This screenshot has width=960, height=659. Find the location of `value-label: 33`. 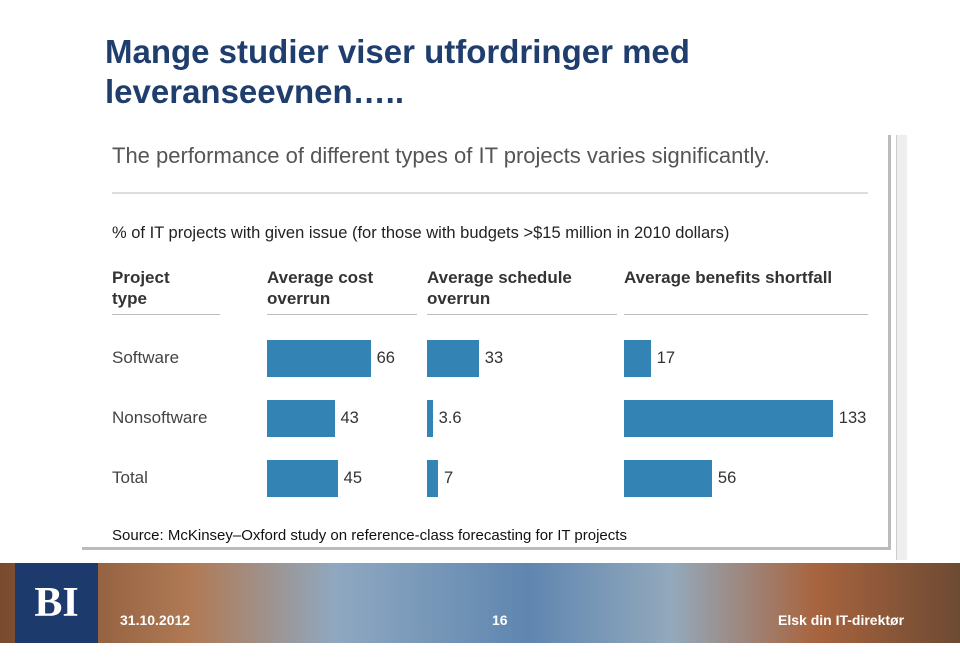

value-label: 33 is located at coordinates (494, 358).